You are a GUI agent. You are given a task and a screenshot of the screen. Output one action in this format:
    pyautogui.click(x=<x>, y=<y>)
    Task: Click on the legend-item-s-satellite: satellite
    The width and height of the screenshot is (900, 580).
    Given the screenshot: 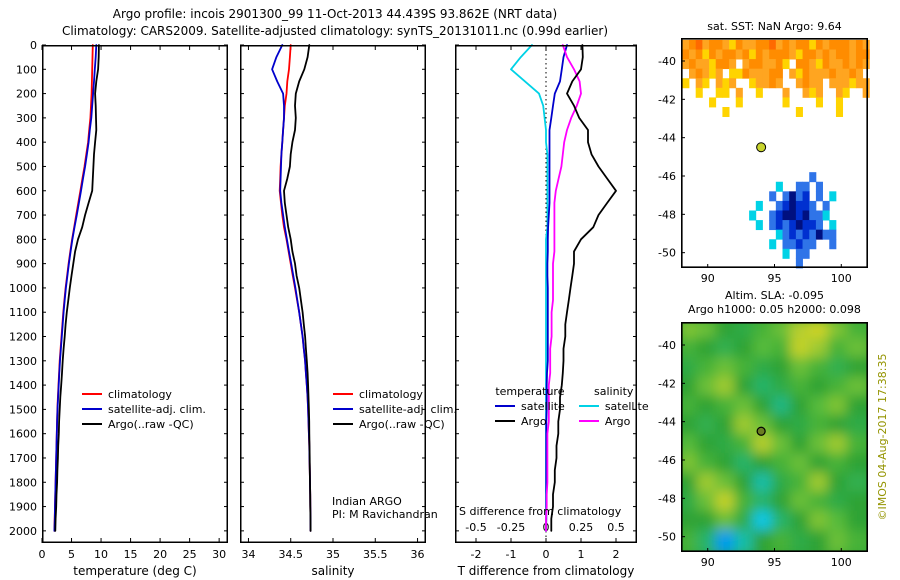 What is the action you would take?
    pyautogui.click(x=613, y=406)
    